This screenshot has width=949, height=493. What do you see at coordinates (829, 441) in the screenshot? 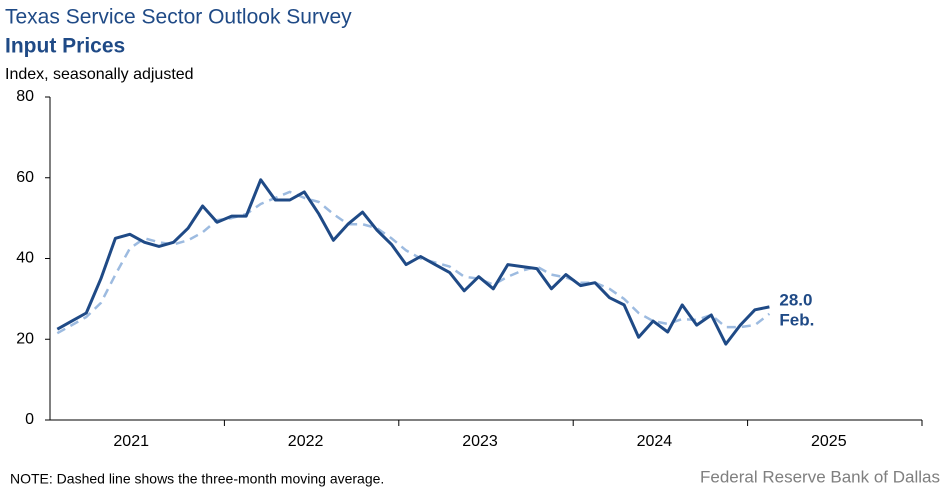
I see `x-tick-label: 2025` at bounding box center [829, 441].